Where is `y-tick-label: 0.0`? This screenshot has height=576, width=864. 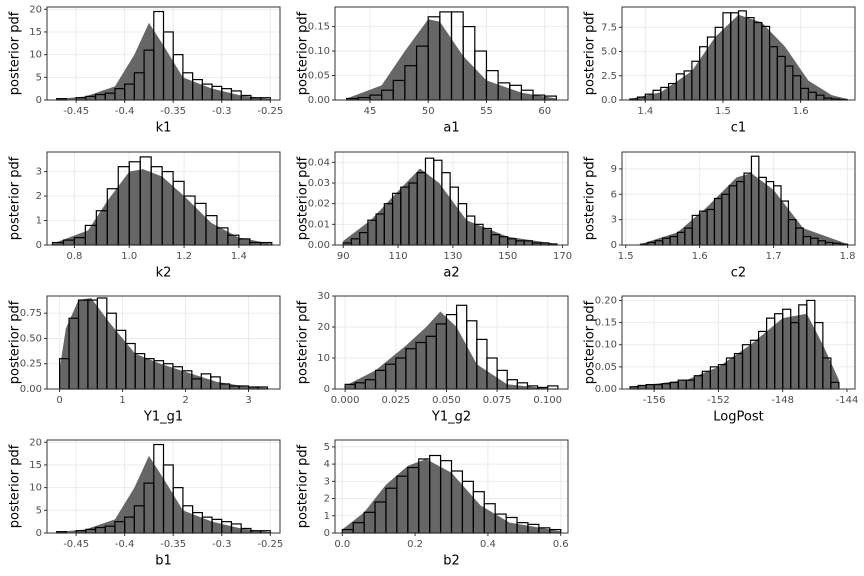 y-tick-label: 0.0 is located at coordinates (609, 100).